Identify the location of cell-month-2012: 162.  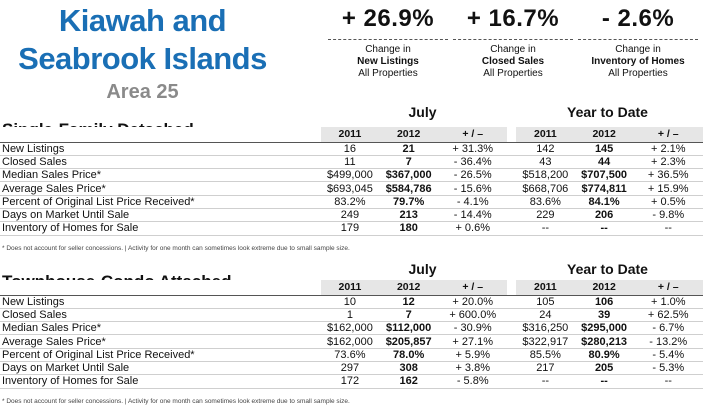
(409, 381).